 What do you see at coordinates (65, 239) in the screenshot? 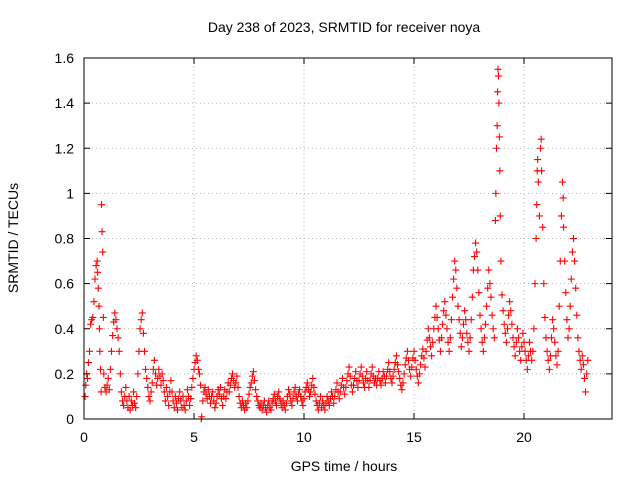
I see `y-tick-label: 0.8` at bounding box center [65, 239].